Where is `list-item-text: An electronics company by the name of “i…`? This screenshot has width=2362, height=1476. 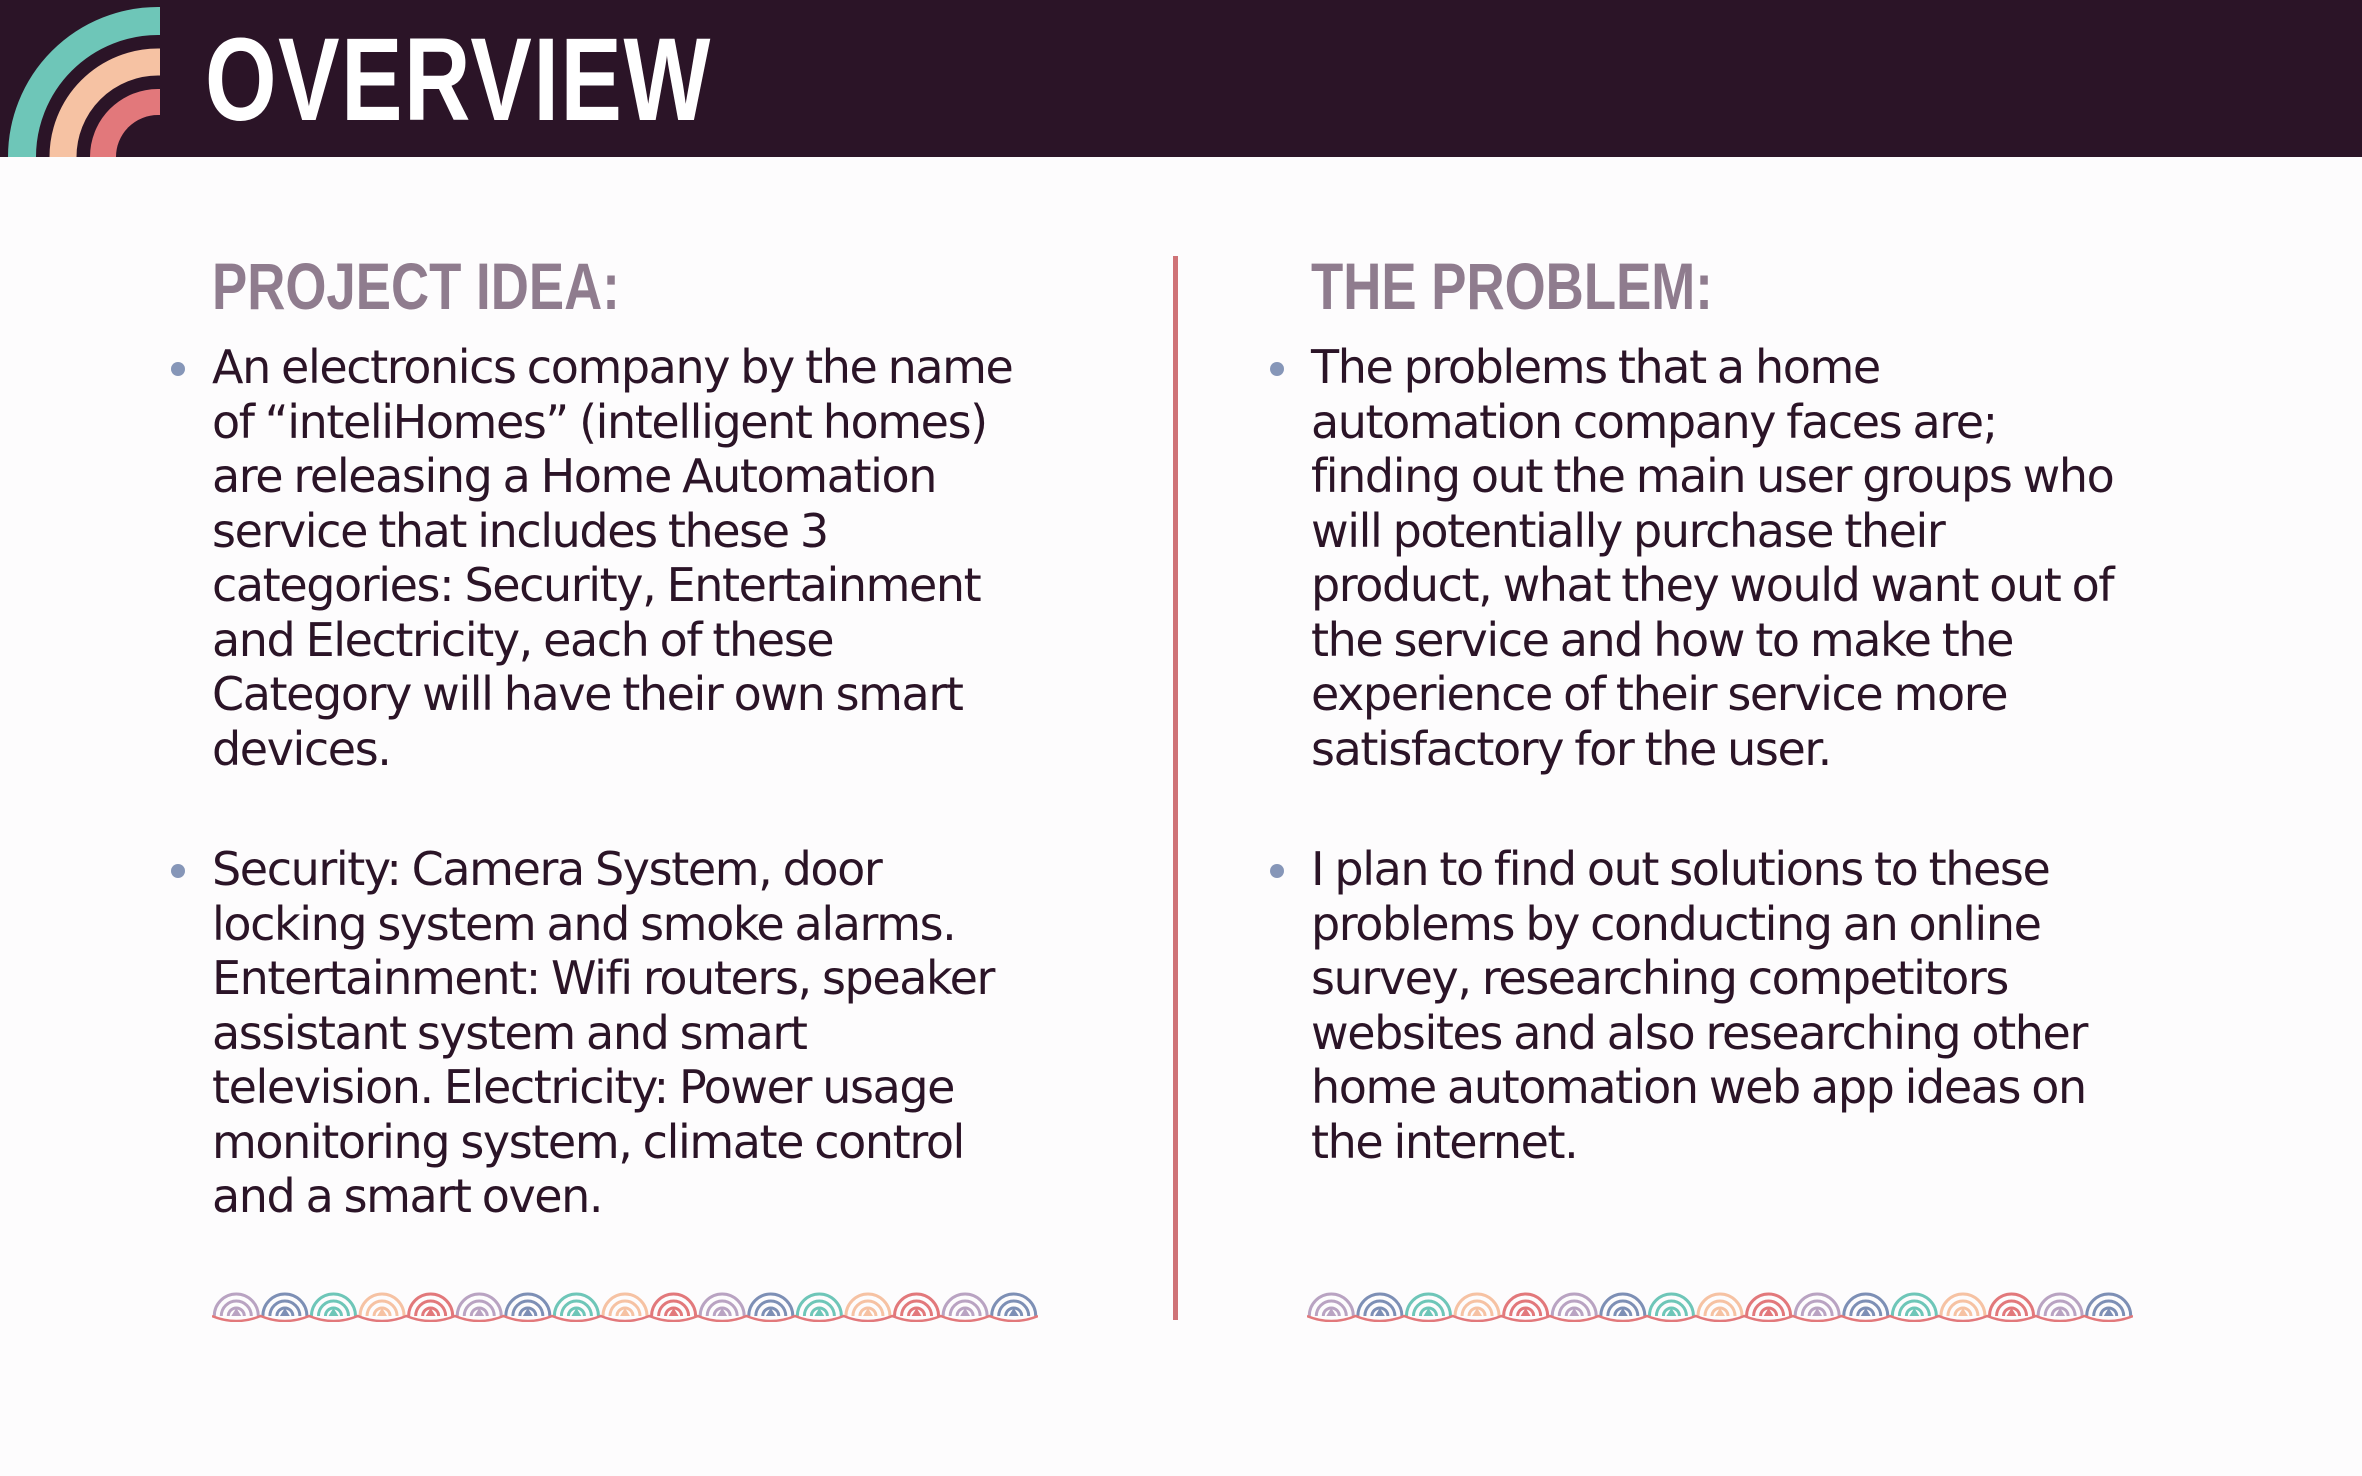
list-item-text: An electronics company by the name of “i… is located at coordinates (613, 558).